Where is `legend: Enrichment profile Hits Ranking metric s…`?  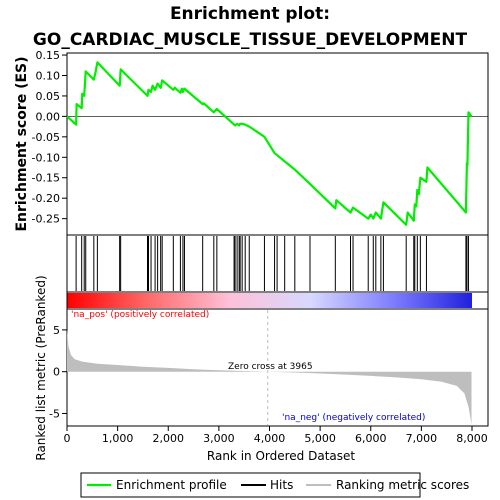 legend: Enrichment profile Hits Ranking metric s… is located at coordinates (274, 485).